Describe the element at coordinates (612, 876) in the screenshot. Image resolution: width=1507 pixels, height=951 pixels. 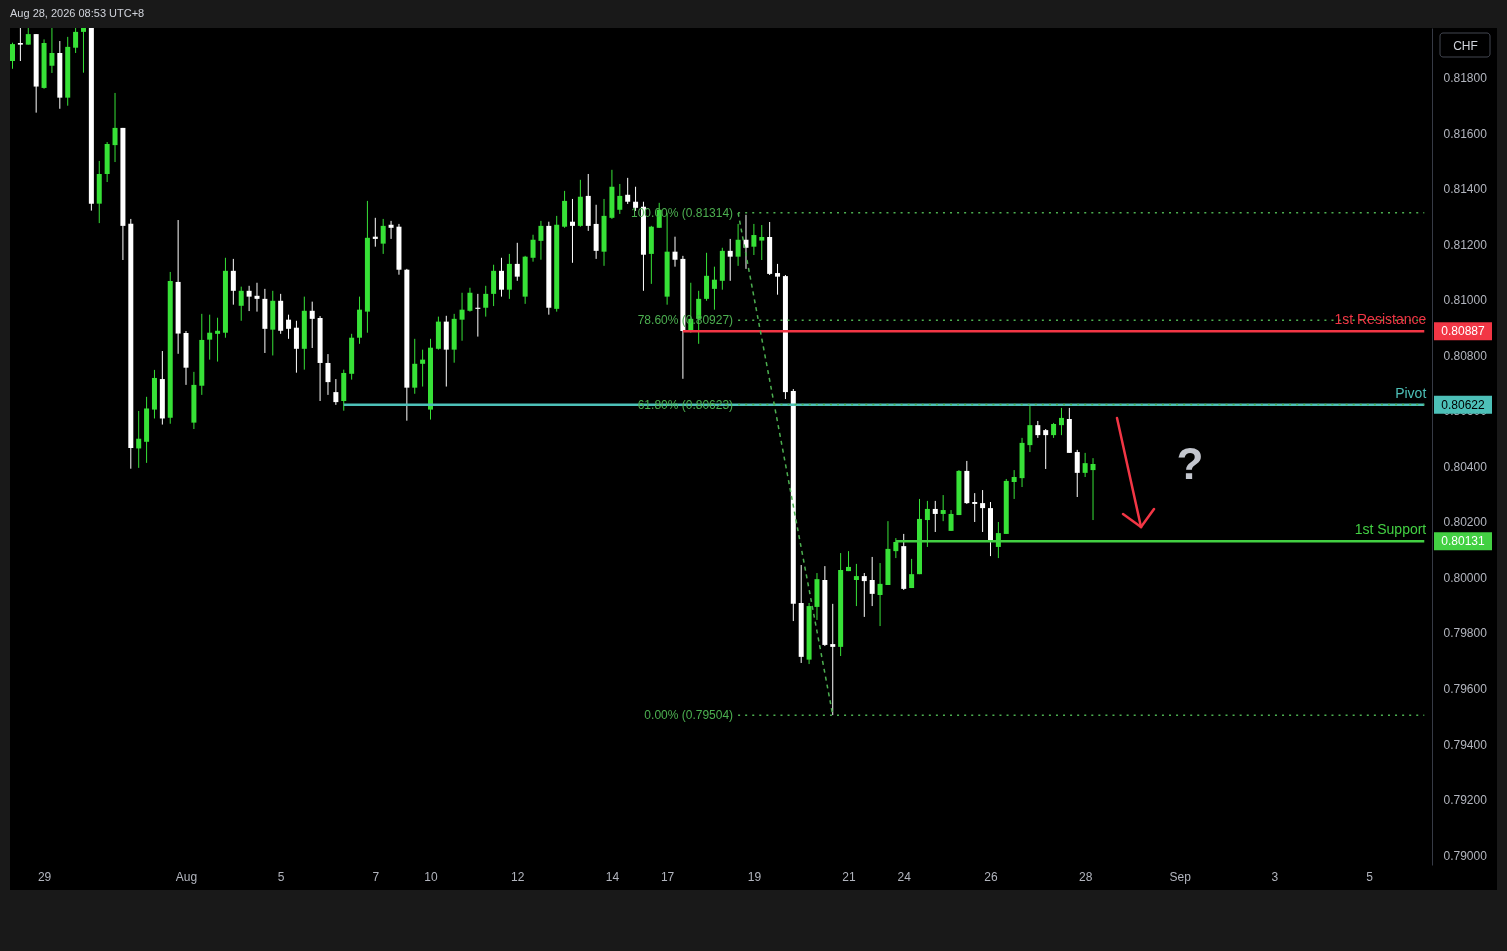
I see `x-tick-label: 14` at that location.